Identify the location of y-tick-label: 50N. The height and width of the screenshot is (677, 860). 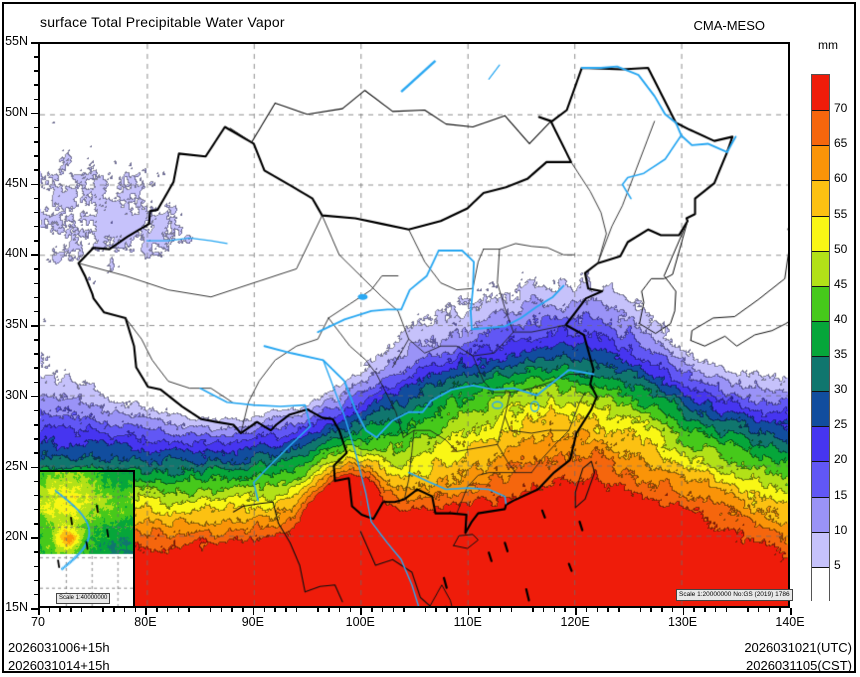
(16, 111).